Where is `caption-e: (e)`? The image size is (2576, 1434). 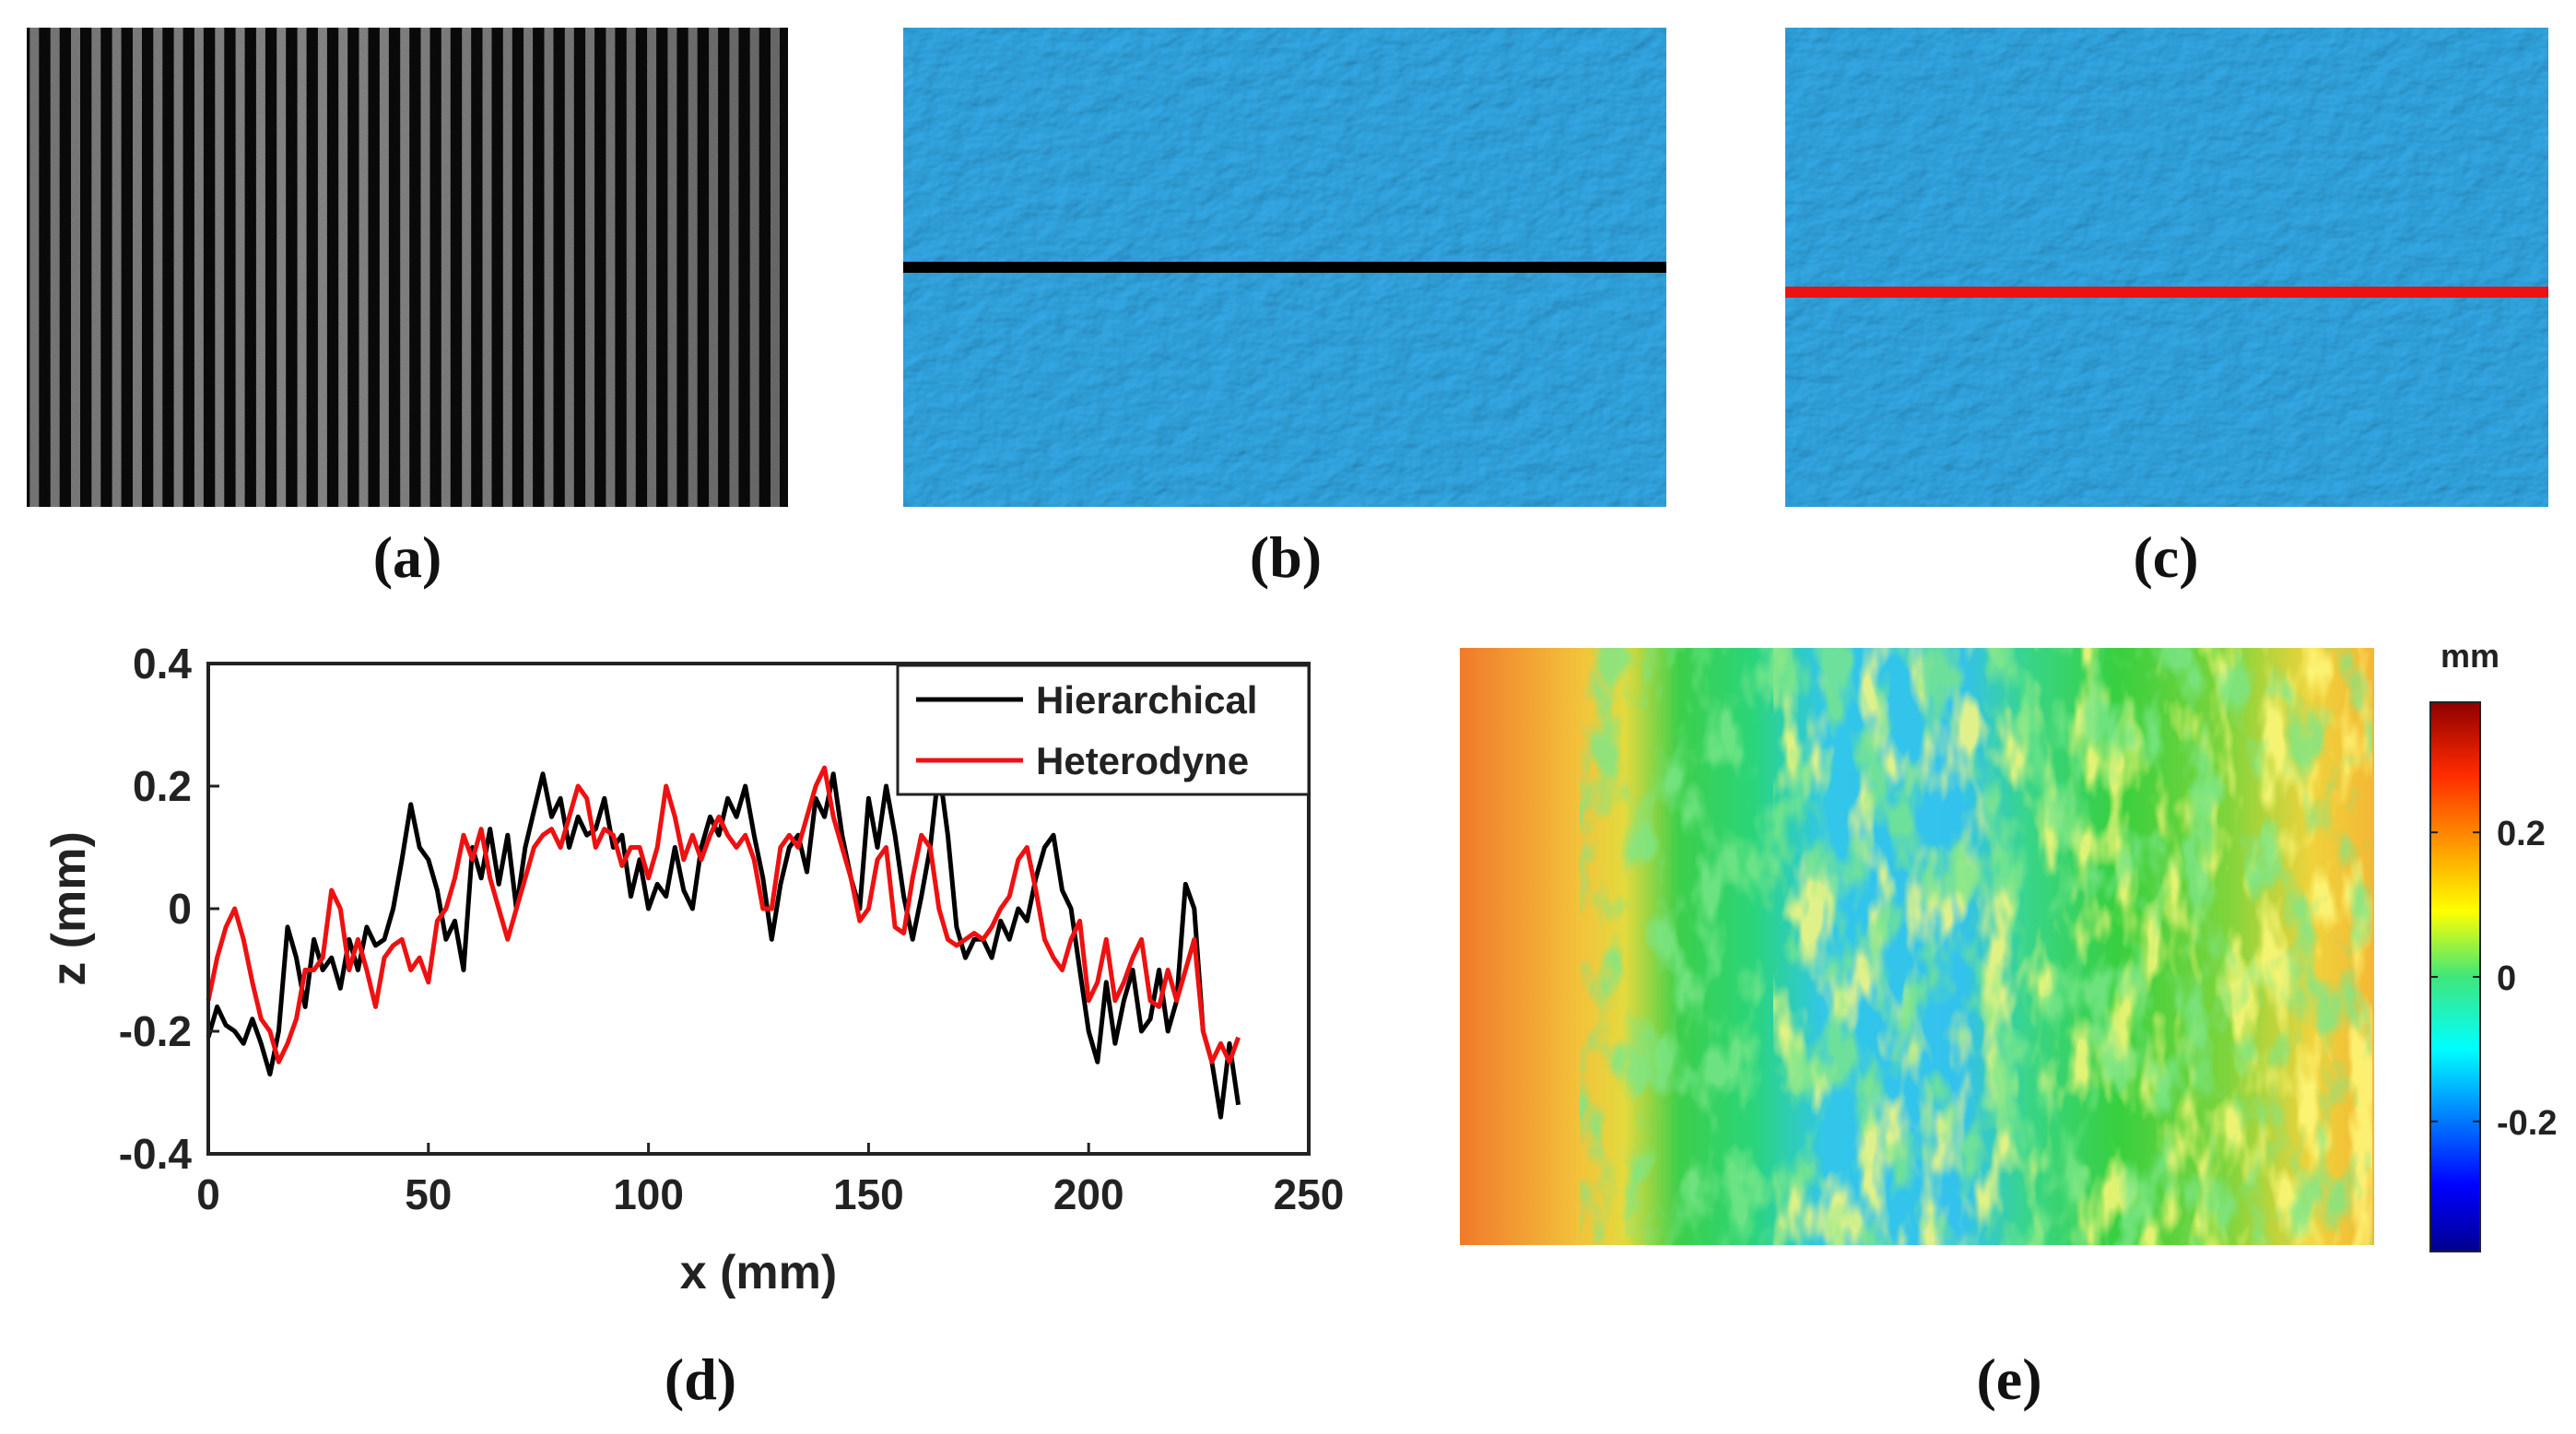
caption-e: (e) is located at coordinates (2009, 1379).